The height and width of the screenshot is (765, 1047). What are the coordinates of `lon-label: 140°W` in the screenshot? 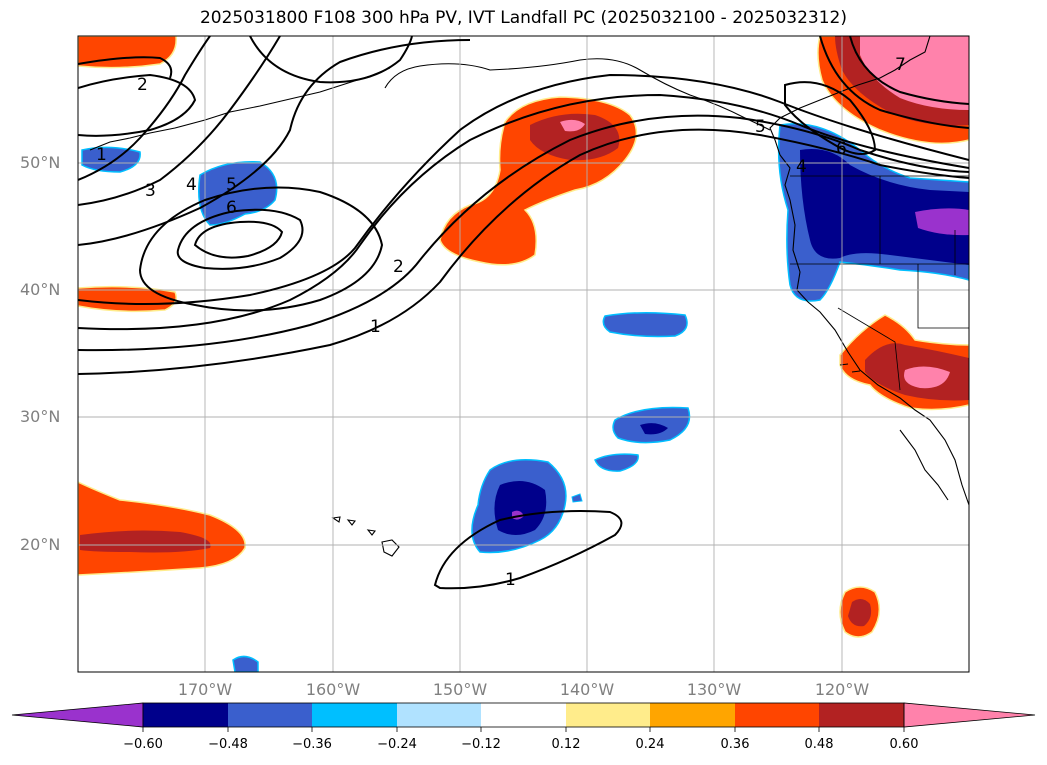 It's located at (587, 689).